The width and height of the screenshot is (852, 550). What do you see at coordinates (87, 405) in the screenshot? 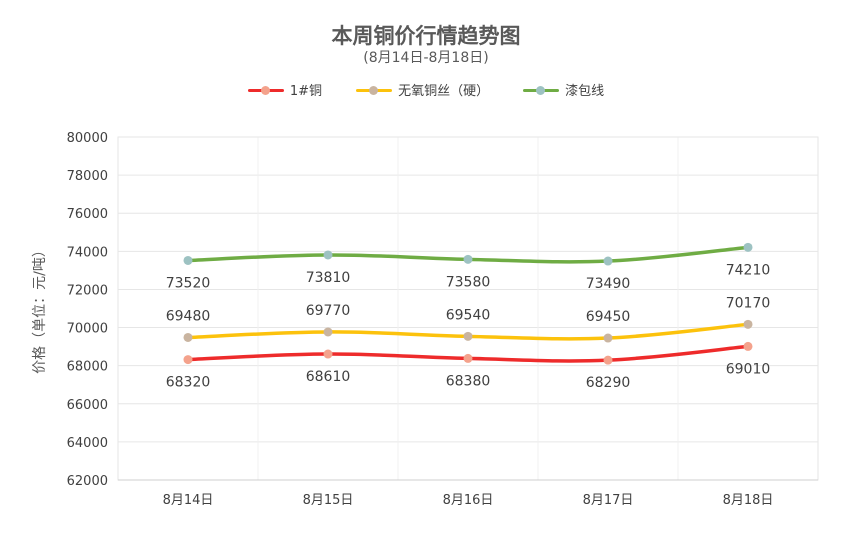
I see `y-tick-label: 66000` at bounding box center [87, 405].